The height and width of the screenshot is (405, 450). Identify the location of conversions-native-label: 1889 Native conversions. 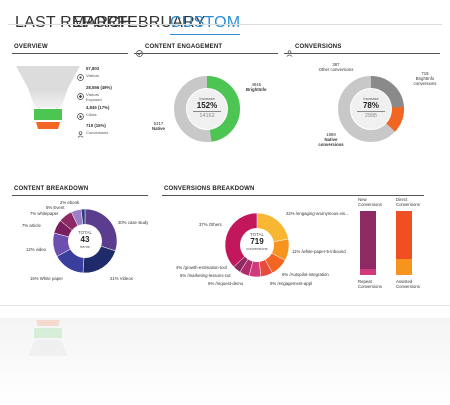
(331, 139).